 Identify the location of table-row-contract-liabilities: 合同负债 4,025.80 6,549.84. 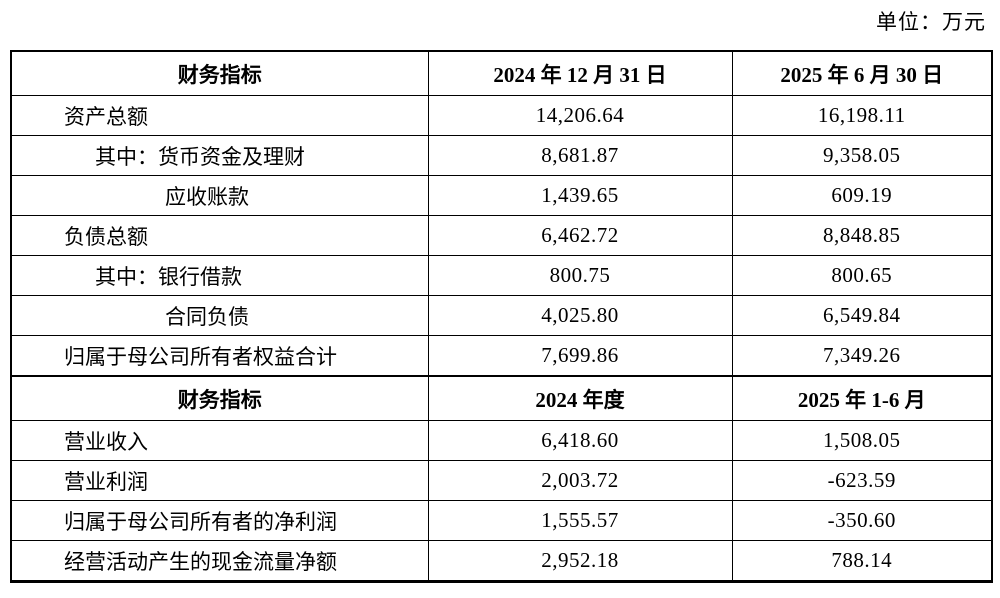
(501, 315).